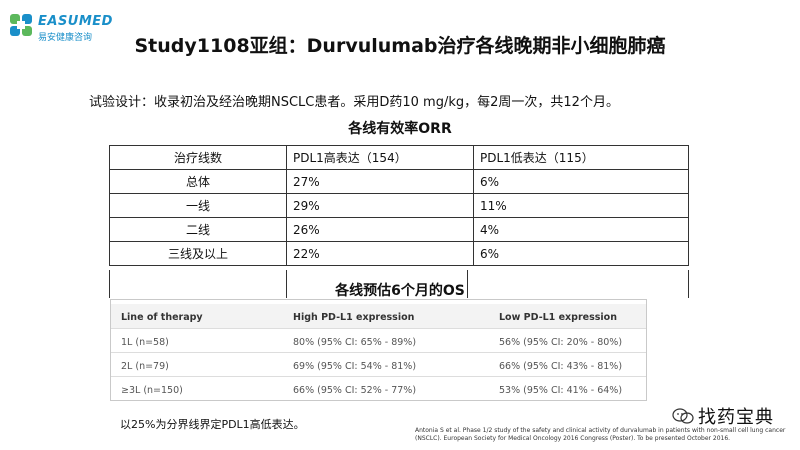 The width and height of the screenshot is (800, 450). Describe the element at coordinates (561, 366) in the screenshot. I see `os-cell: 66% (95% CI: 43% - 81%)` at that location.